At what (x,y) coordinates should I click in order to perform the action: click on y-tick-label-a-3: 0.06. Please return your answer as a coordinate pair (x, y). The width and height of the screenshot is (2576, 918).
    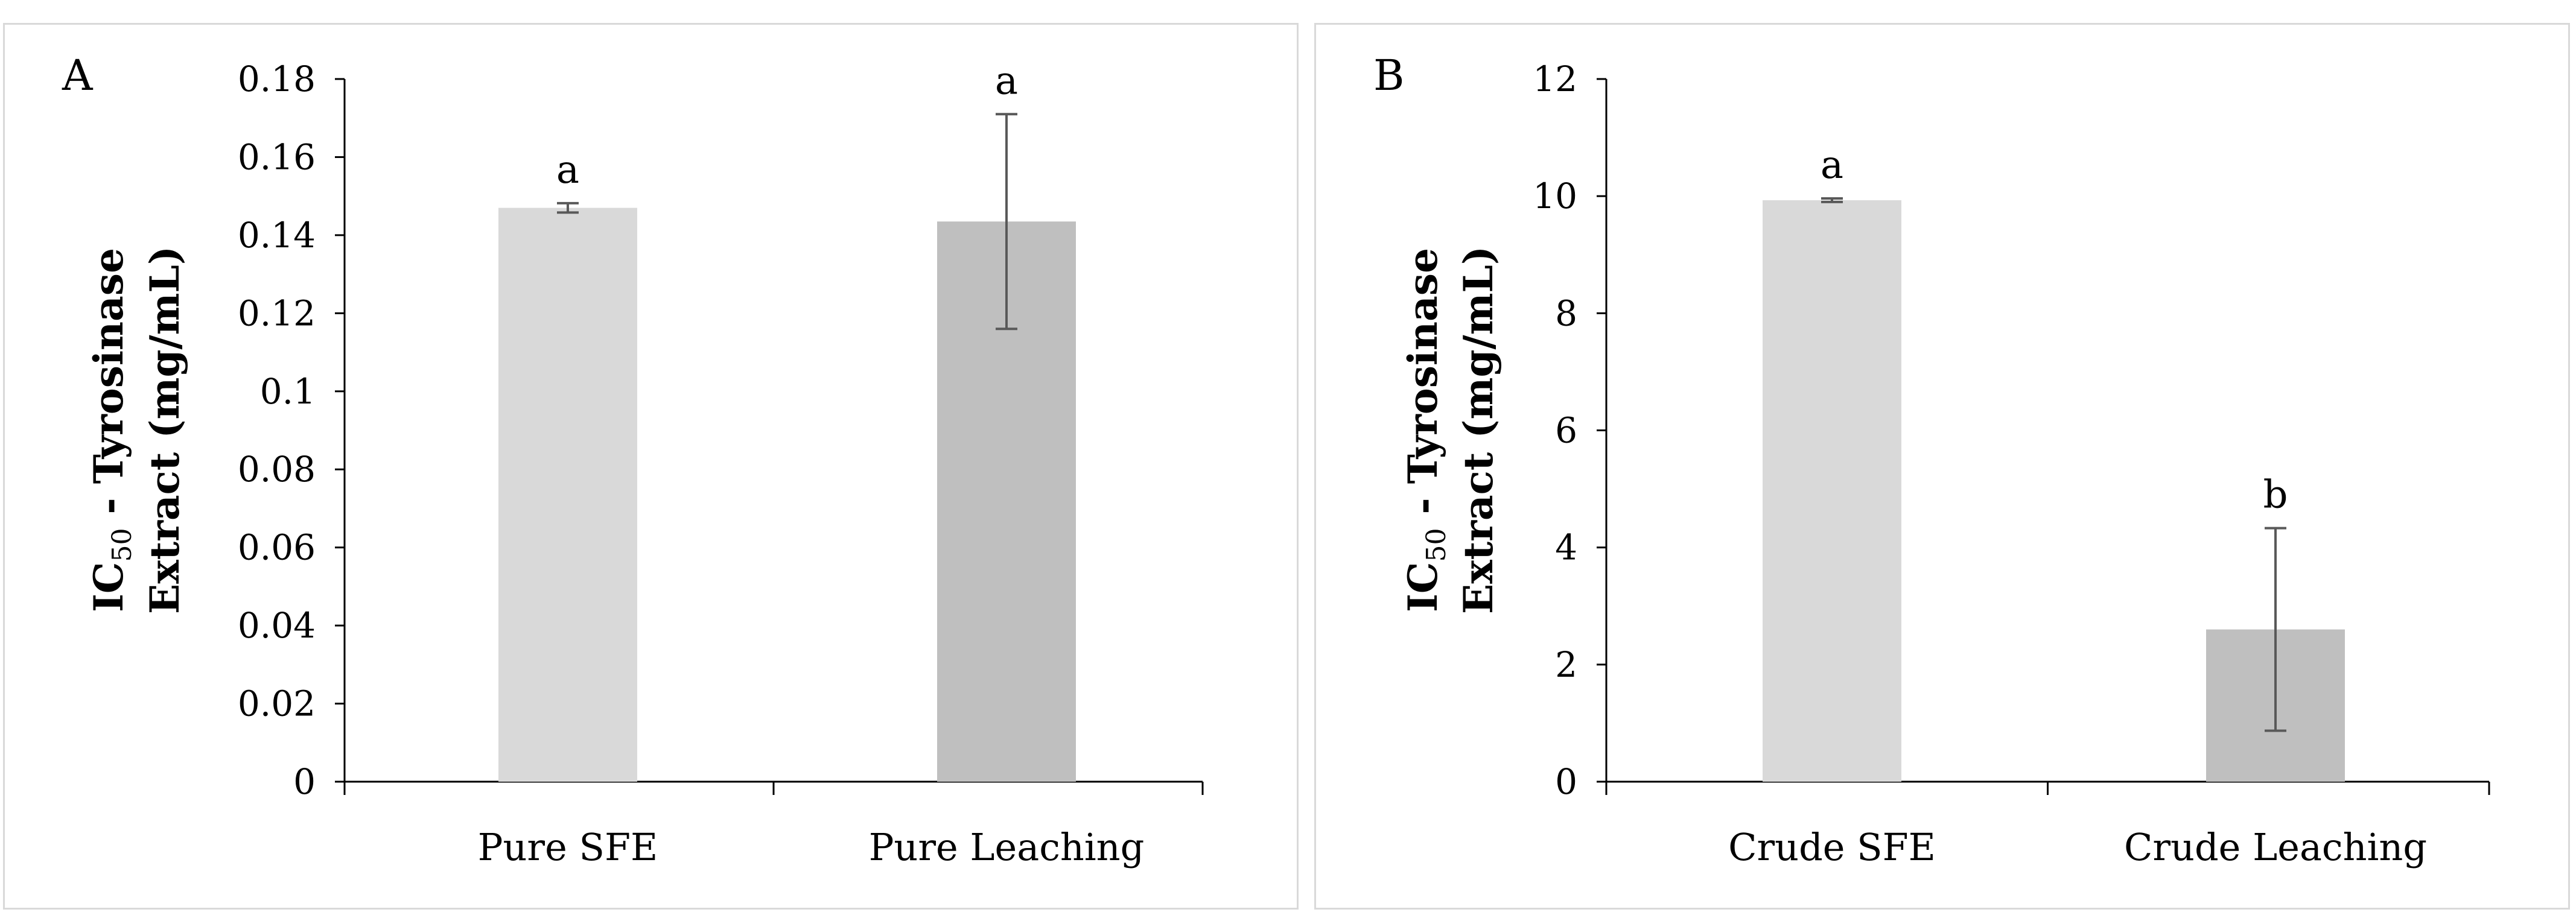
    Looking at the image, I should click on (277, 547).